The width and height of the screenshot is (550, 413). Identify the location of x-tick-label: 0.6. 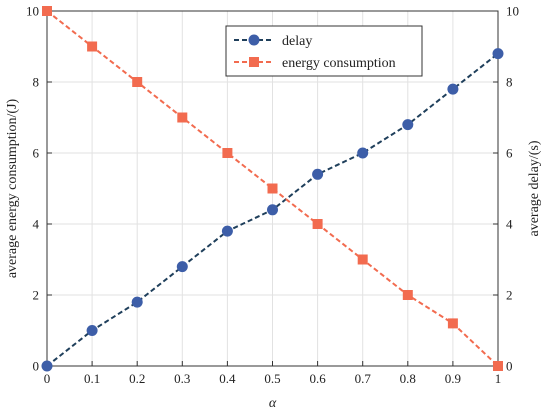
(317, 378).